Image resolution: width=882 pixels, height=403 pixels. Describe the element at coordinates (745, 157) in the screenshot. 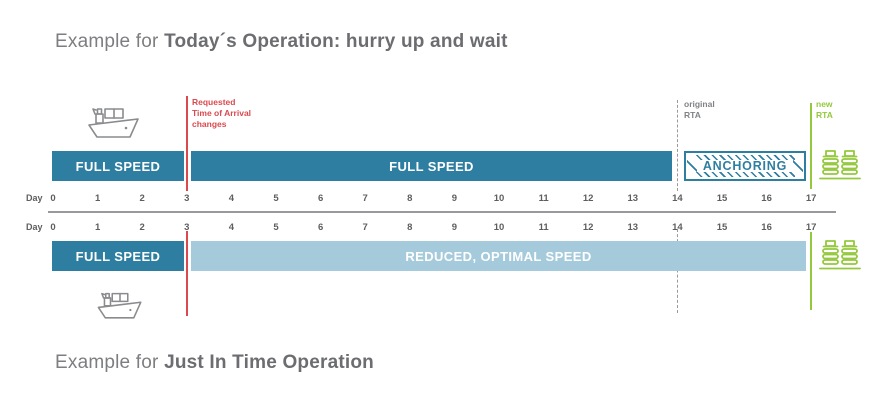

I see `anchoring-hatch-top` at that location.